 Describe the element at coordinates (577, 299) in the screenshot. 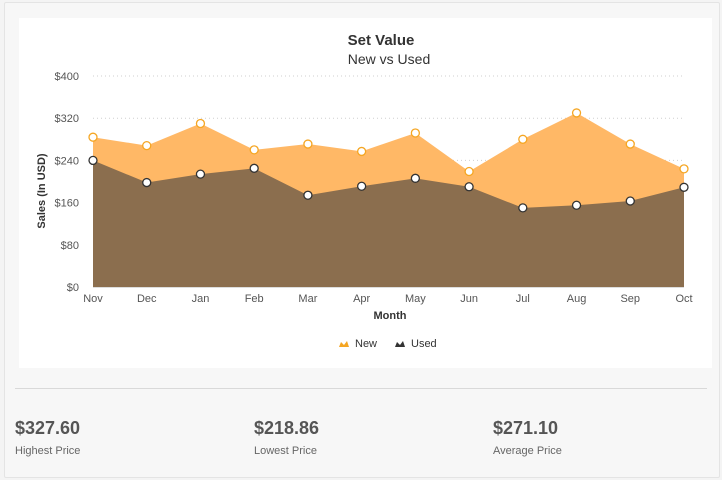

I see `x-tick-label: Aug` at that location.